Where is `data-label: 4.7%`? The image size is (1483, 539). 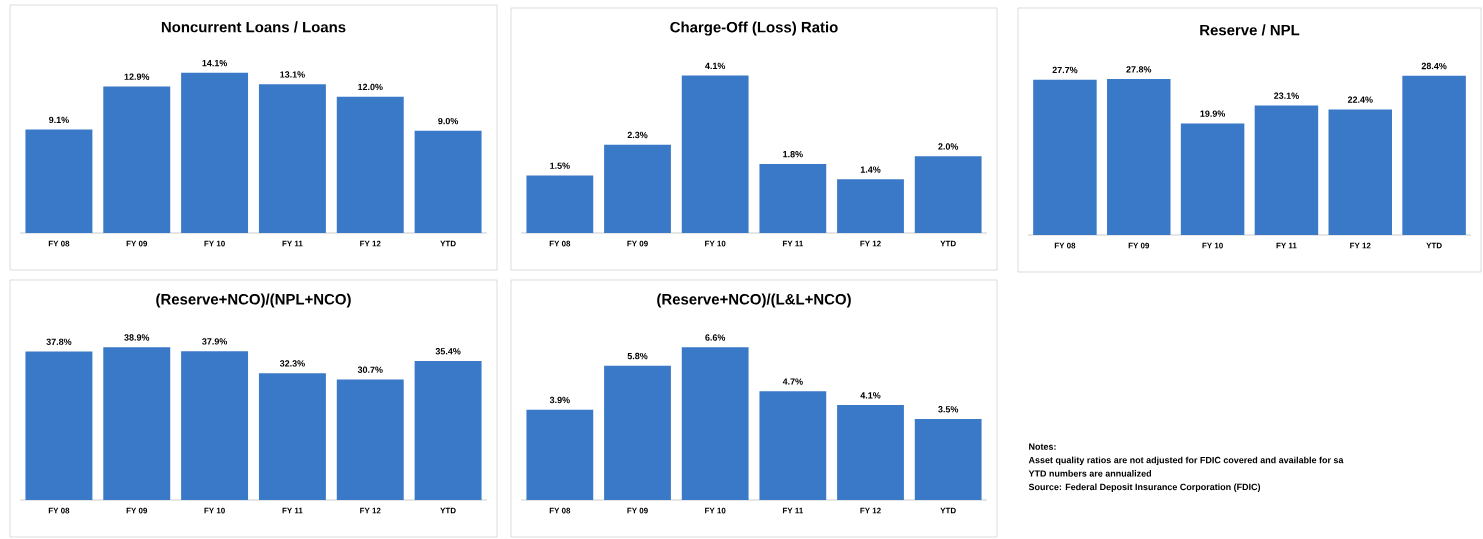
data-label: 4.7% is located at coordinates (792, 381).